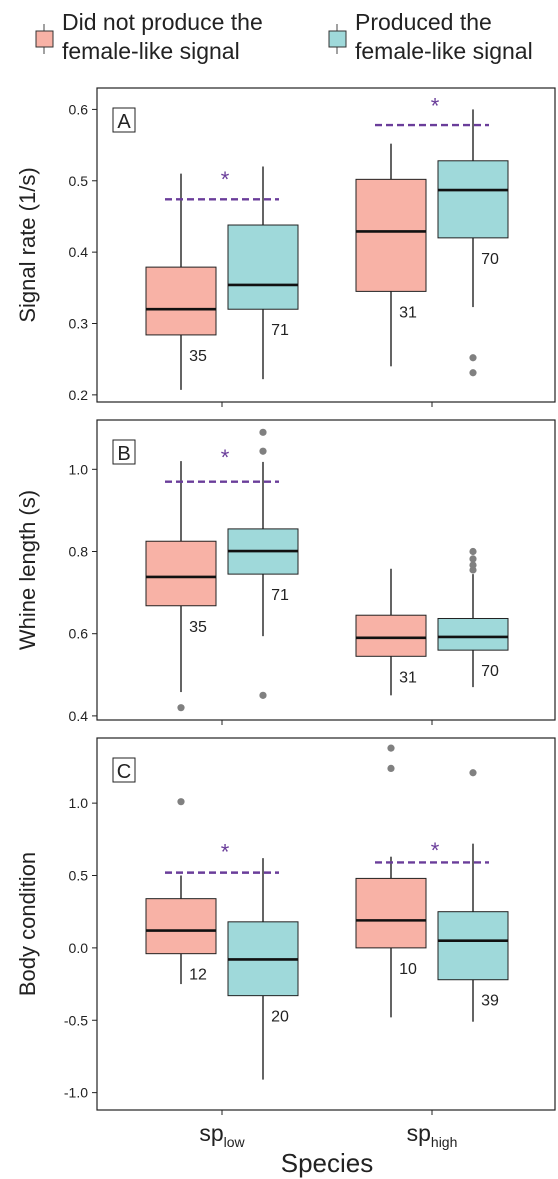 Image resolution: width=558 pixels, height=1179 pixels. I want to click on sample-size-label: 20, so click(280, 1017).